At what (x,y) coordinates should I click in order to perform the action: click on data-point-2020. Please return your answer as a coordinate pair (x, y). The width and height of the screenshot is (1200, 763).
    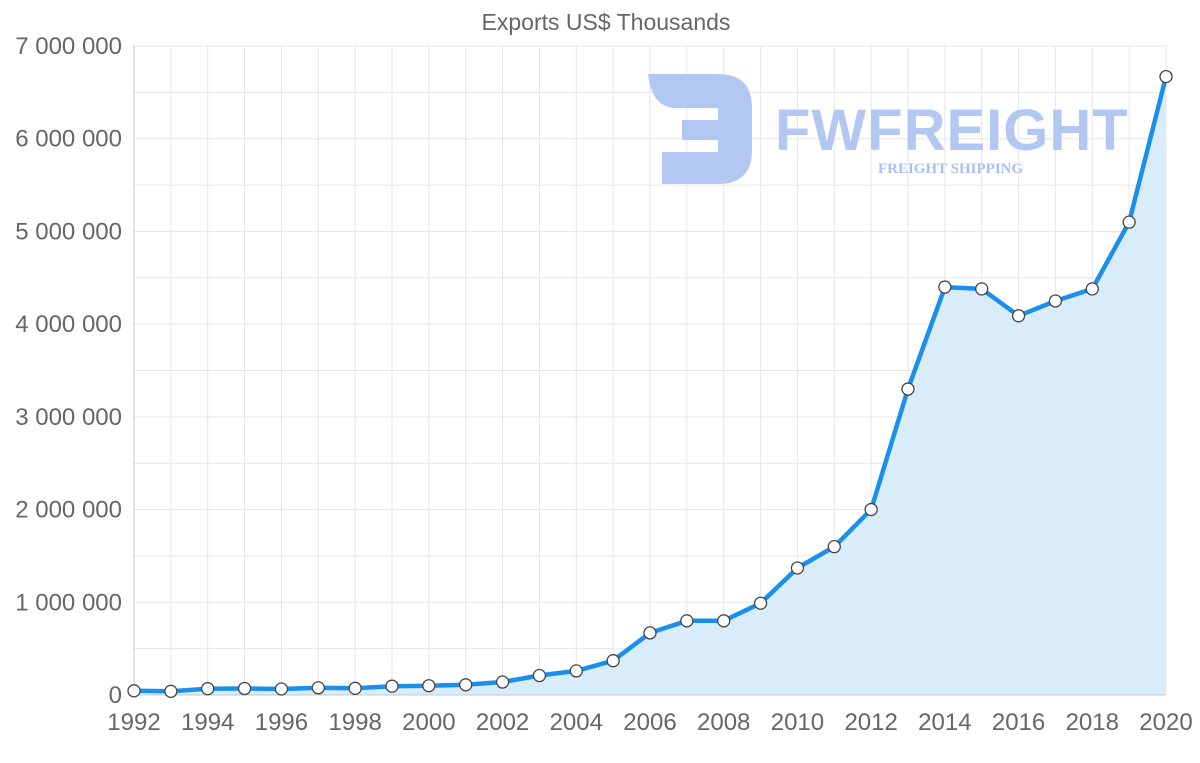
    Looking at the image, I should click on (1166, 76).